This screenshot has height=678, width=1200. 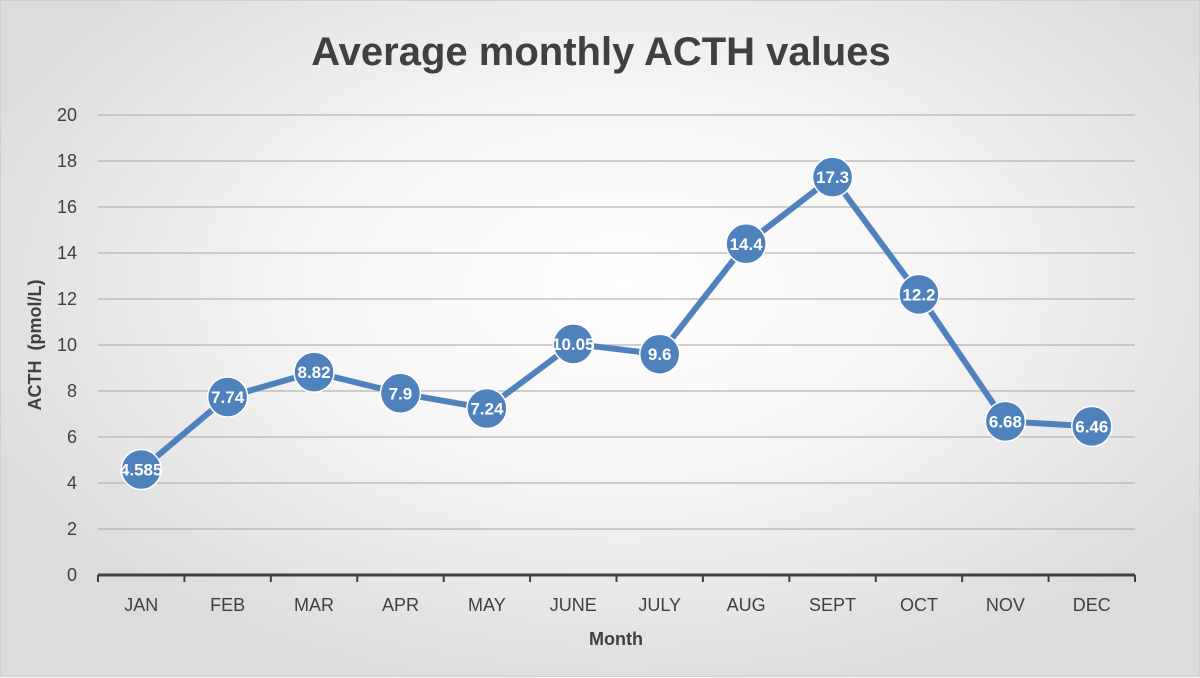 What do you see at coordinates (141, 605) in the screenshot?
I see `x-tick-label: JAN` at bounding box center [141, 605].